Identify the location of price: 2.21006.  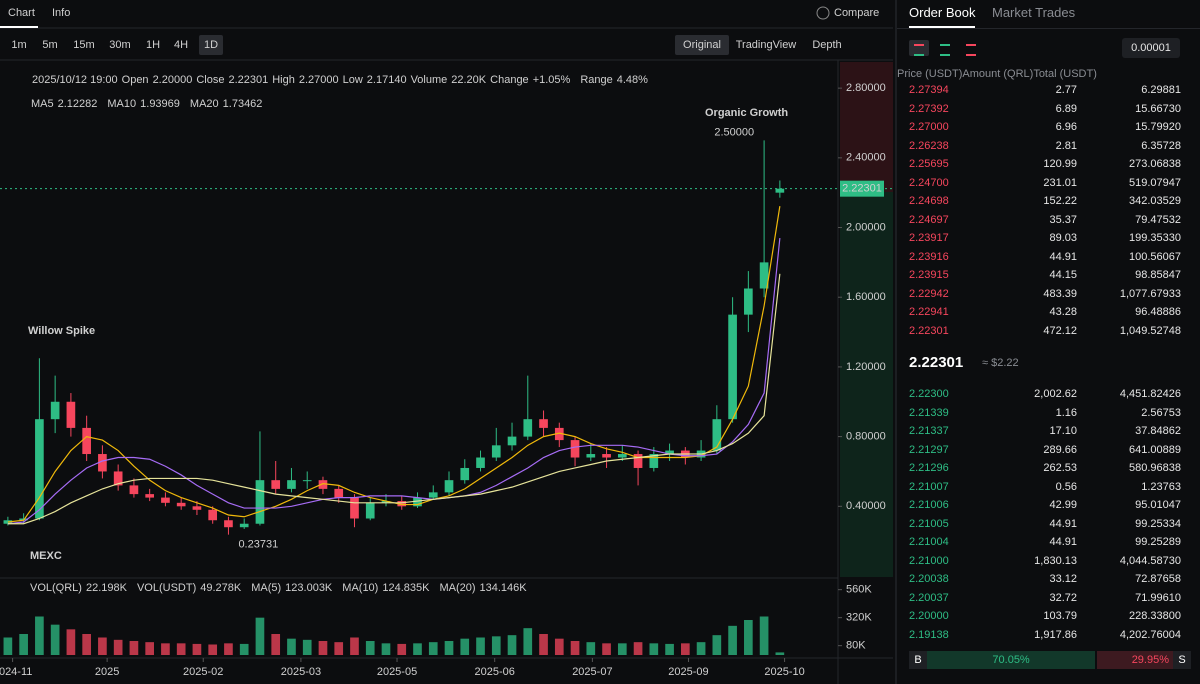
(929, 505).